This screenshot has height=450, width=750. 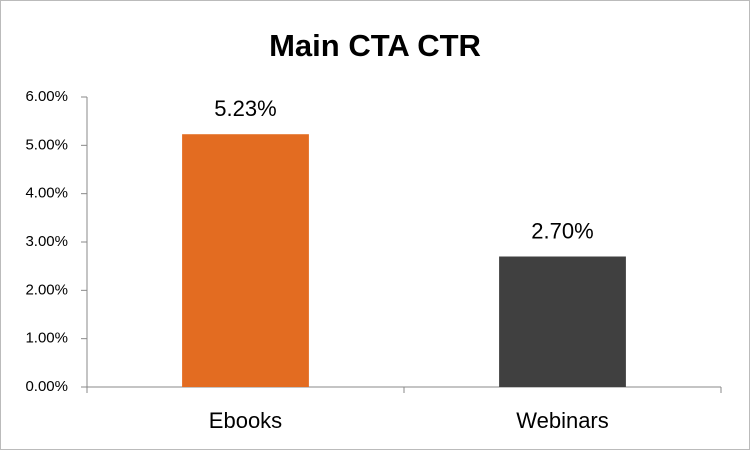 What do you see at coordinates (46, 338) in the screenshot?
I see `y-tick-label: 1.00%` at bounding box center [46, 338].